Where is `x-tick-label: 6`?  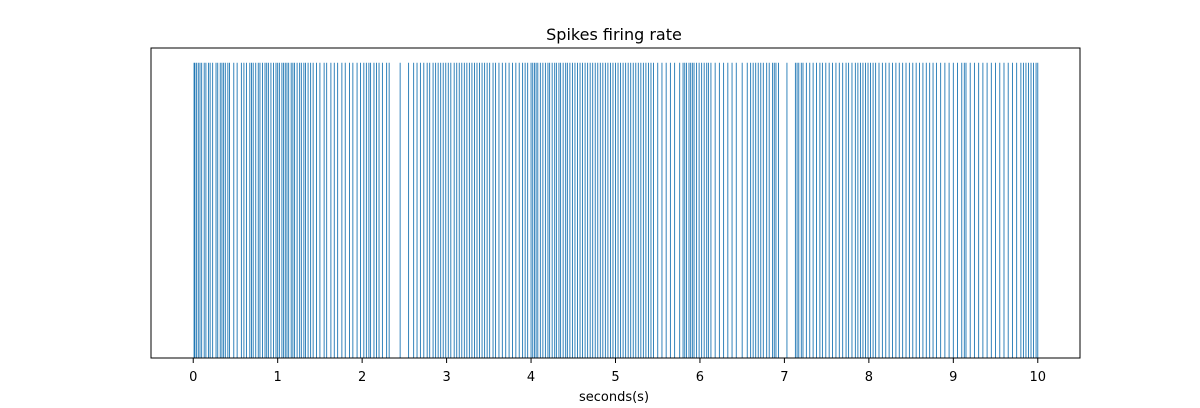 x-tick-label: 6 is located at coordinates (700, 377).